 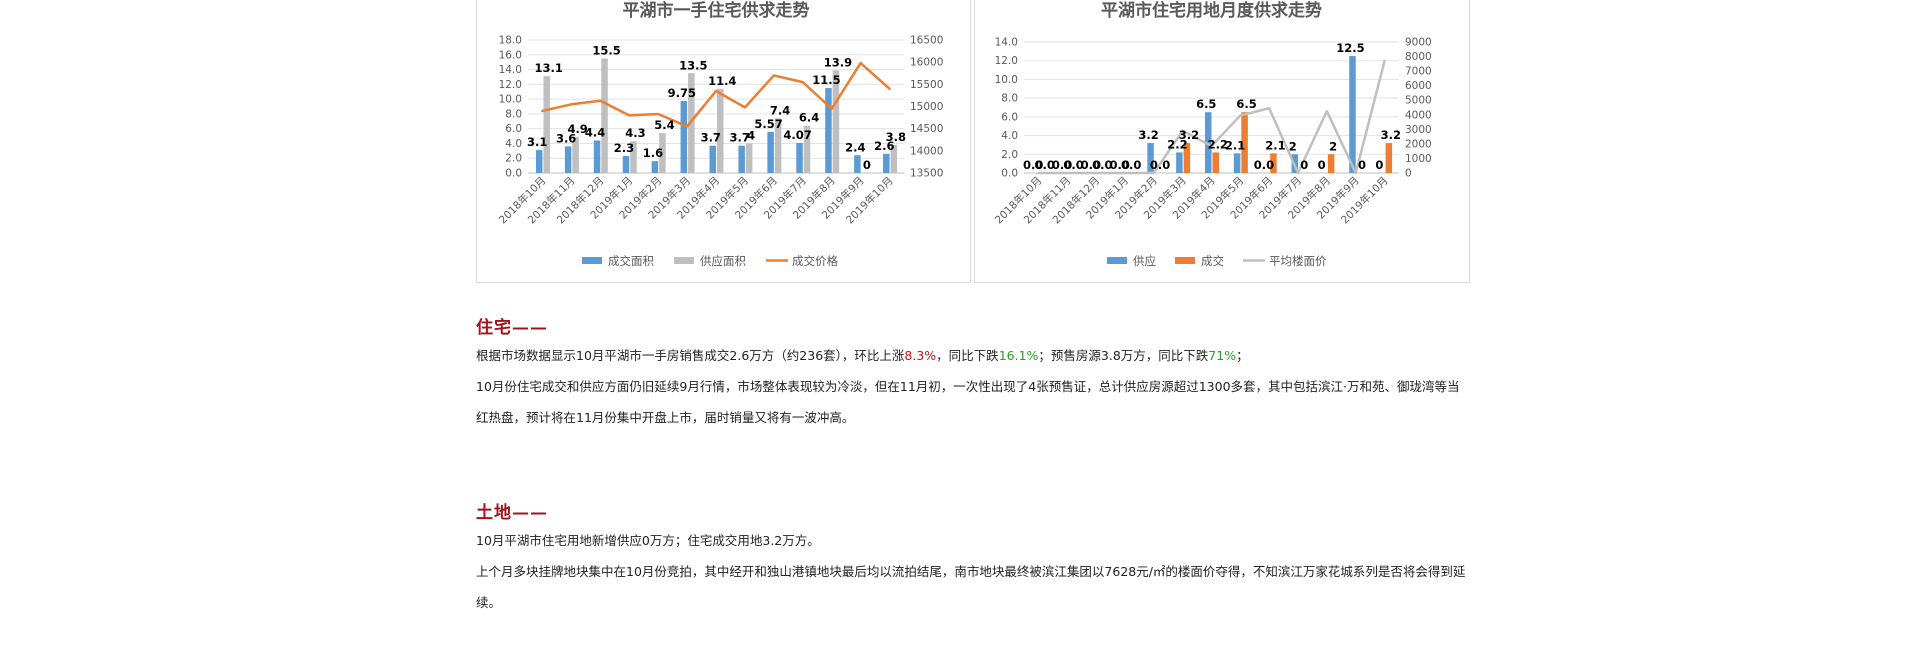 I want to click on data-label: 2.3, so click(x=624, y=148).